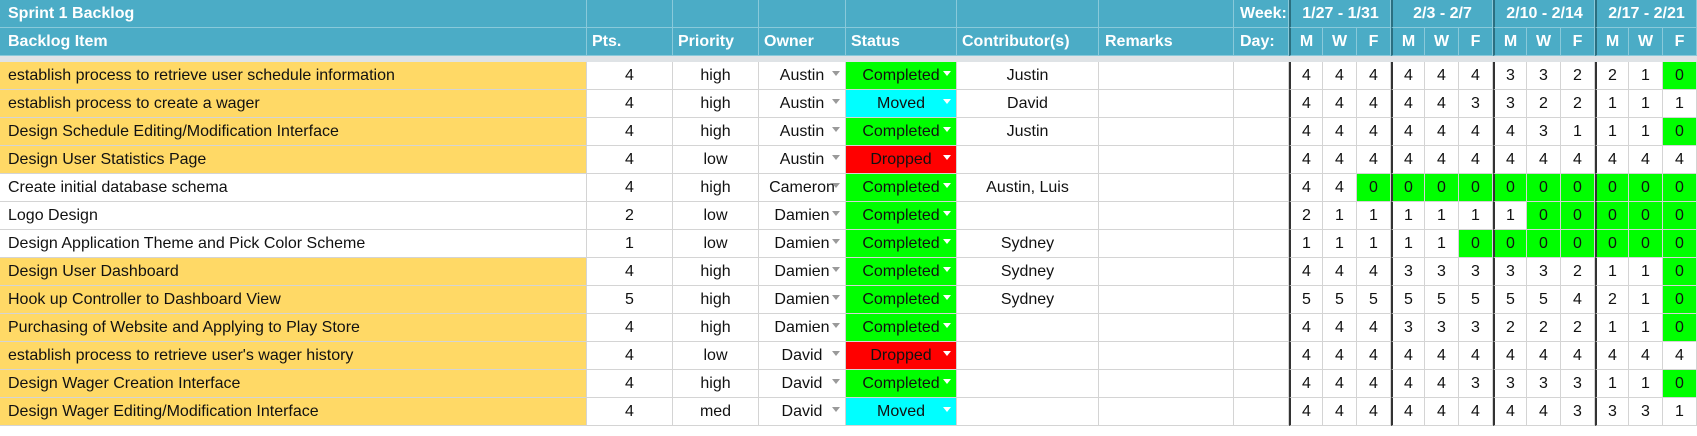  Describe the element at coordinates (802, 42) in the screenshot. I see `column-header-owner: Owner` at that location.